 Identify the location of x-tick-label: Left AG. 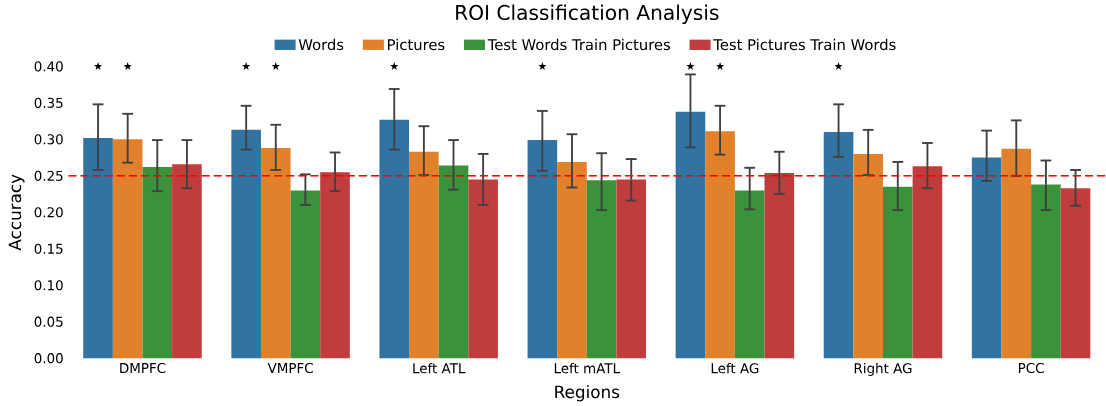
(735, 368).